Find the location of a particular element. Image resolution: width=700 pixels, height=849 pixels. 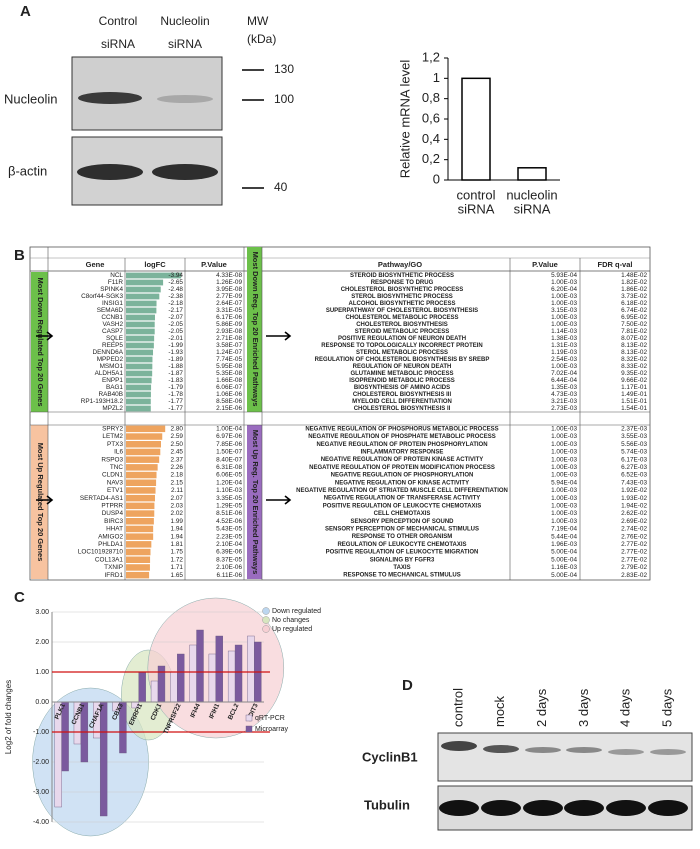

gene-name: MPZL2 is located at coordinates (112, 408).